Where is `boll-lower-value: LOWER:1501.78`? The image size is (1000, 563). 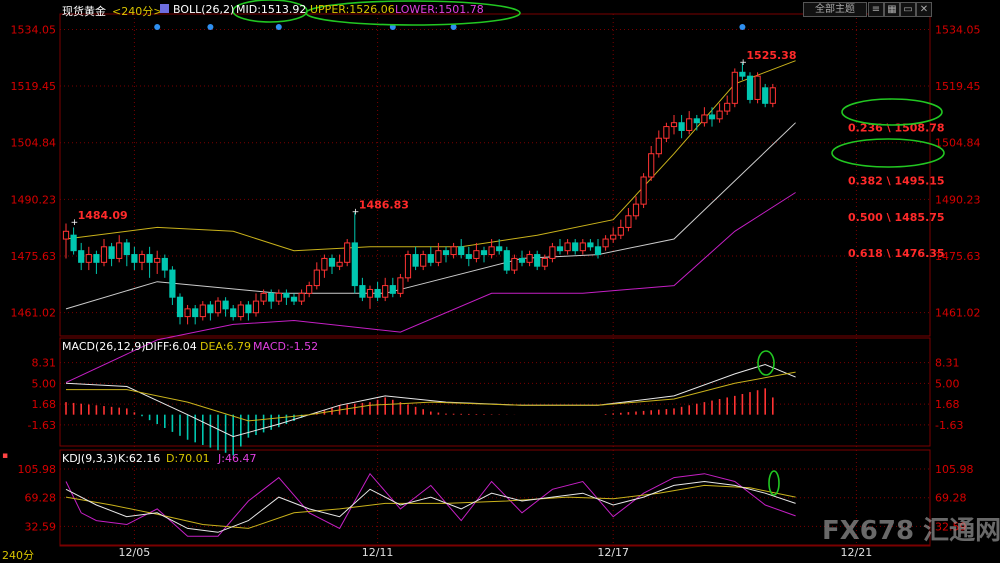
boll-lower-value: LOWER:1501.78 is located at coordinates (439, 9).